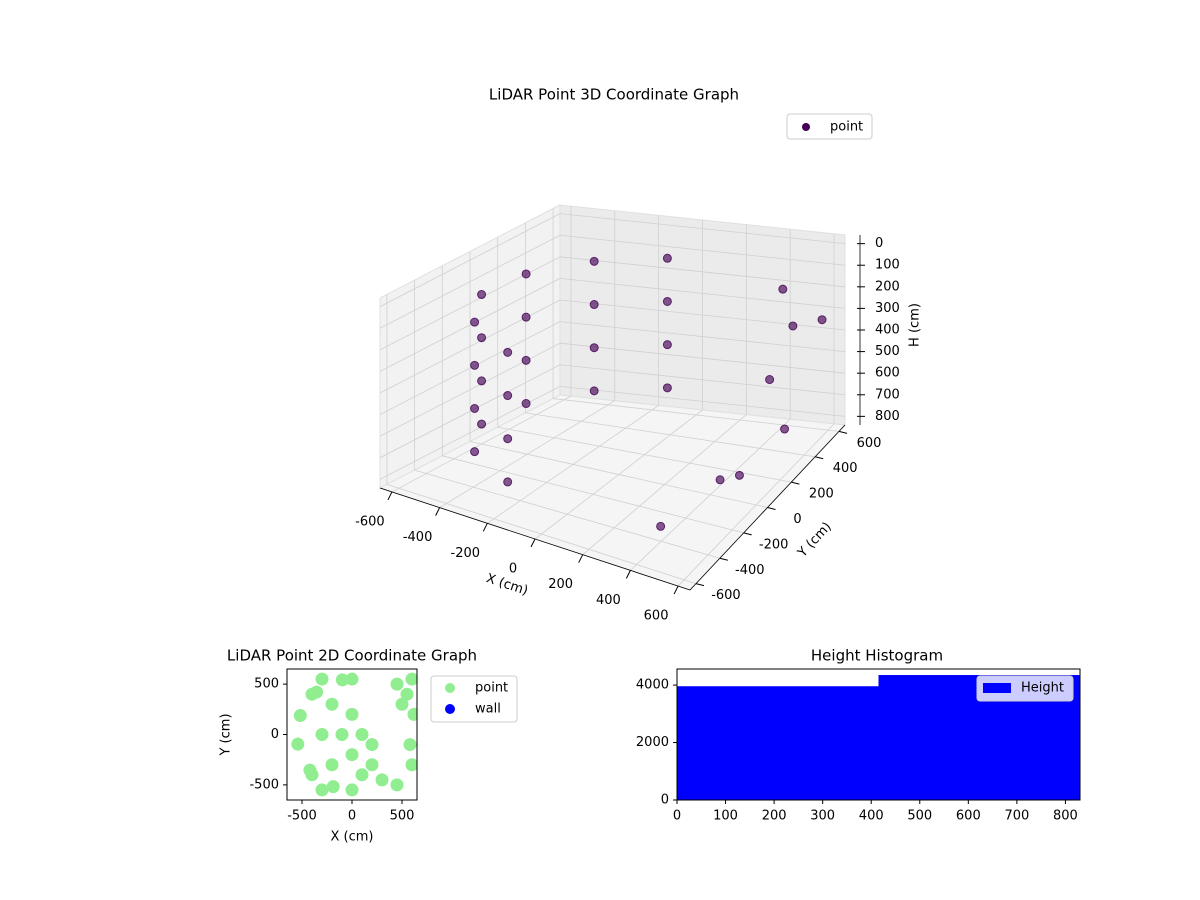 The width and height of the screenshot is (1200, 900). I want to click on x-tick-label: -600, so click(370, 521).